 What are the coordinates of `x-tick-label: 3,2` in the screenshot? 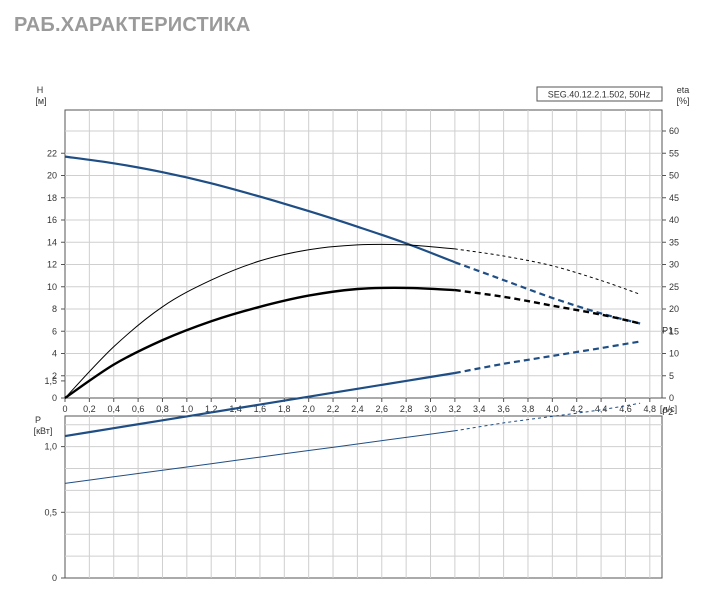 It's located at (455, 409).